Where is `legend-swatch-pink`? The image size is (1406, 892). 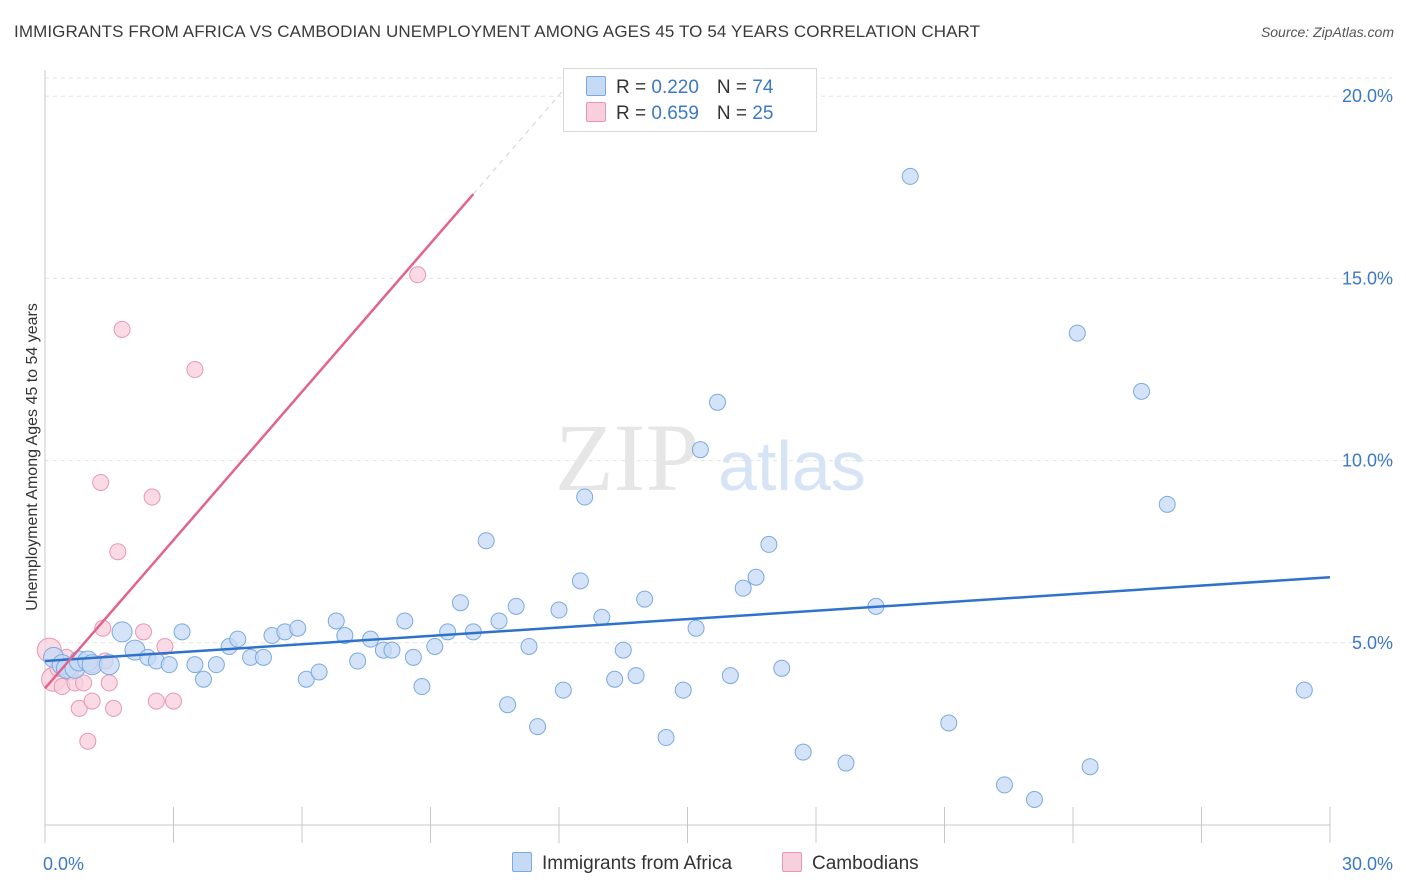
legend-swatch-pink is located at coordinates (596, 112).